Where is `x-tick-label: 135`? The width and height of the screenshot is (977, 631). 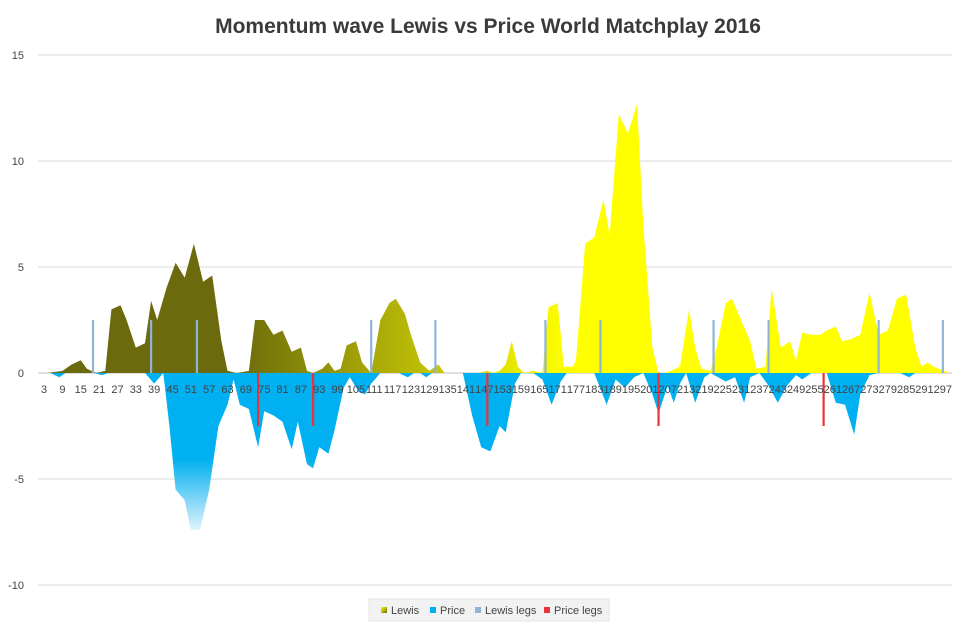 x-tick-label: 135 is located at coordinates (447, 390).